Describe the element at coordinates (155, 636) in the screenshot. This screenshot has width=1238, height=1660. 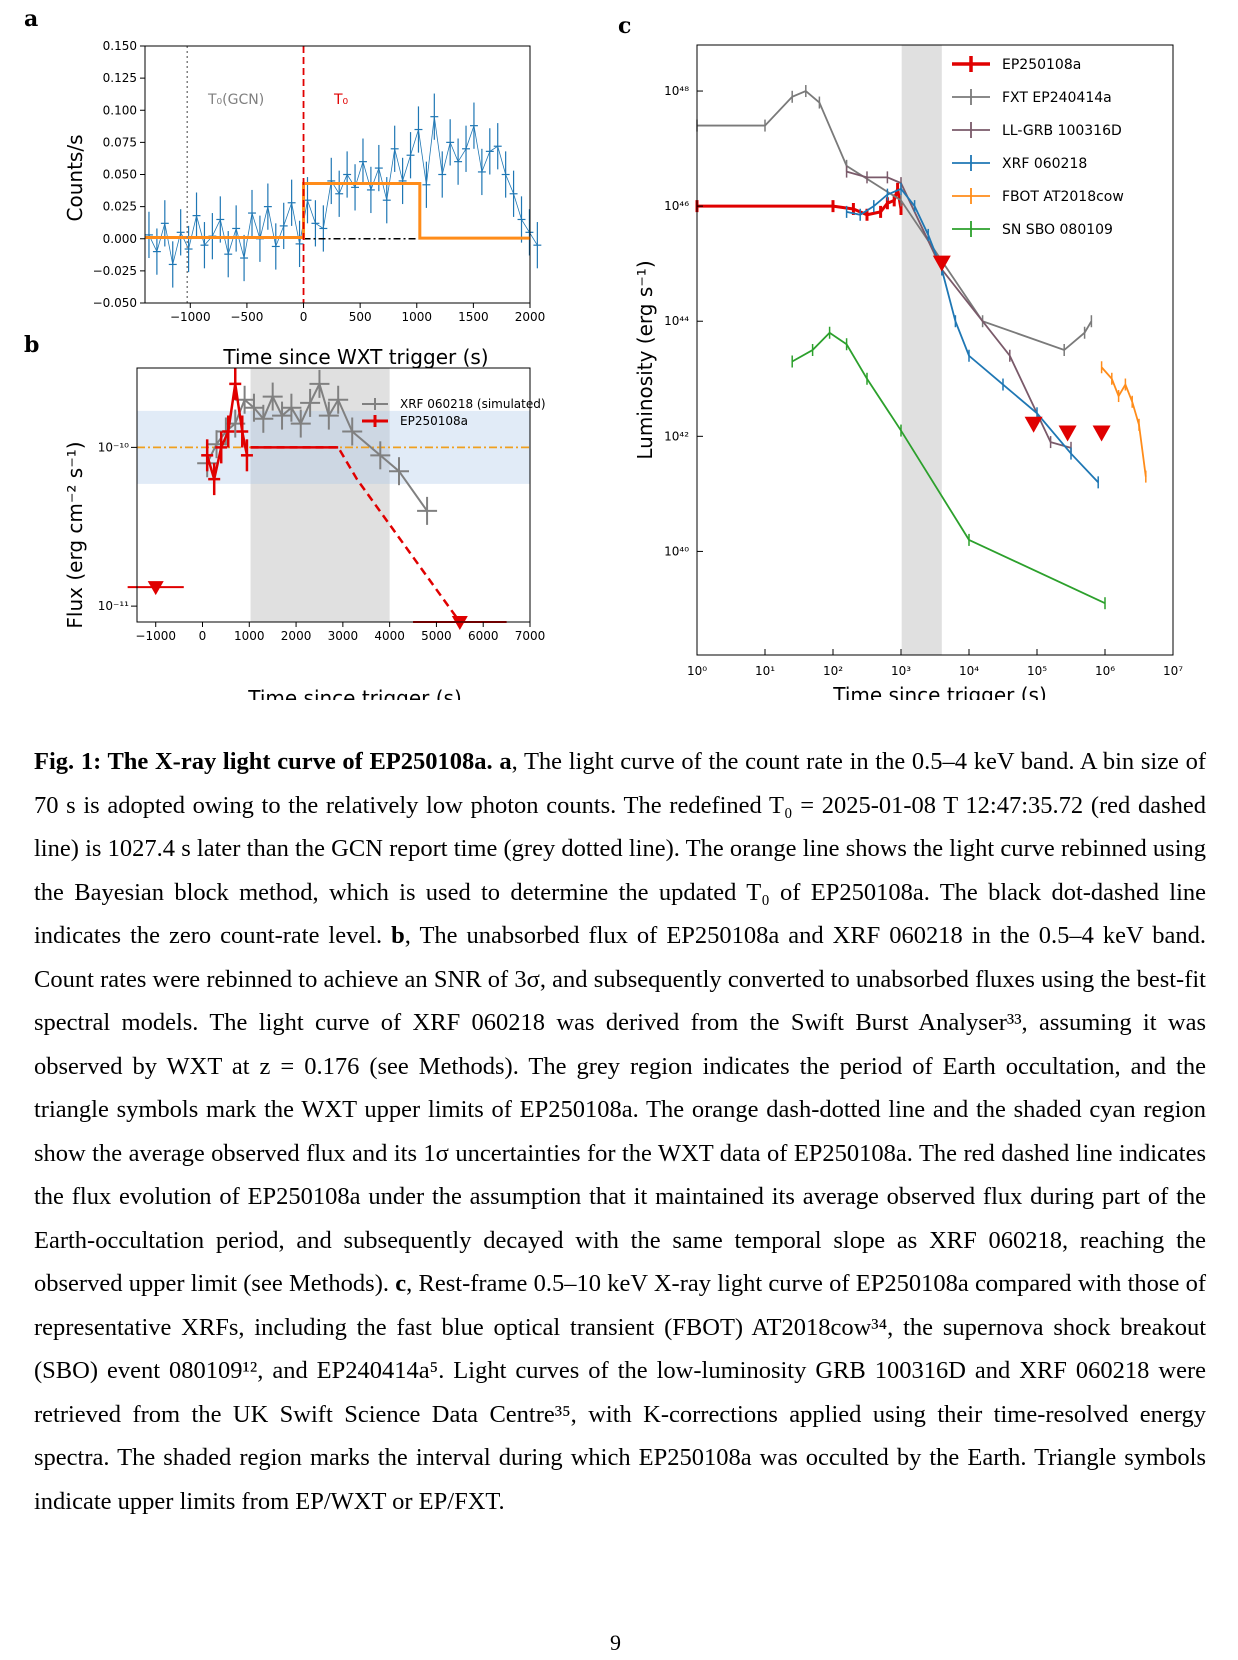
I see `panel-b-xtick-label: −1000` at that location.